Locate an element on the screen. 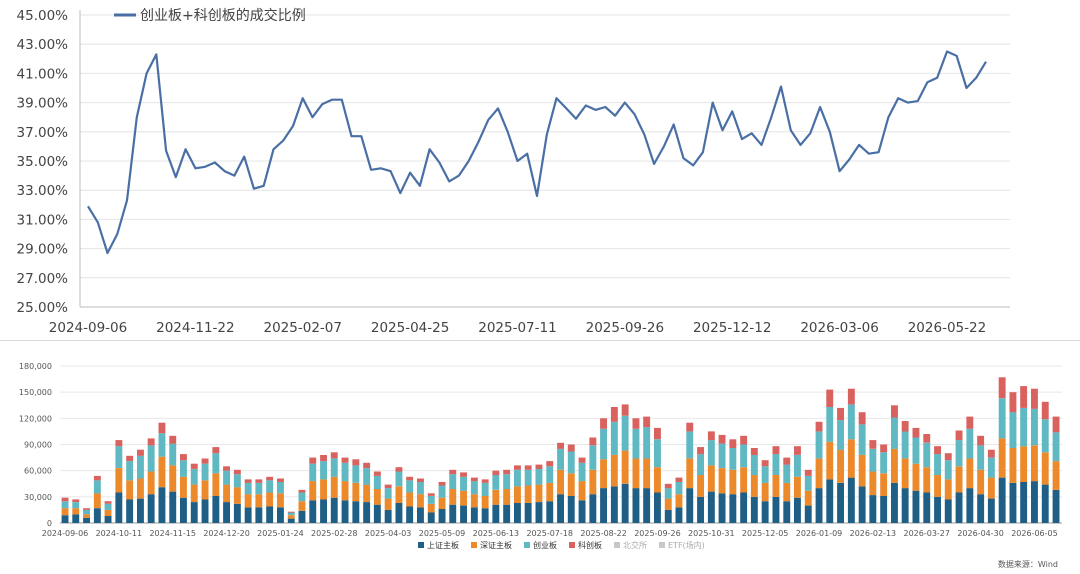 This screenshot has height=574, width=1080. source-note: 数据来源：Wind is located at coordinates (1027, 564).